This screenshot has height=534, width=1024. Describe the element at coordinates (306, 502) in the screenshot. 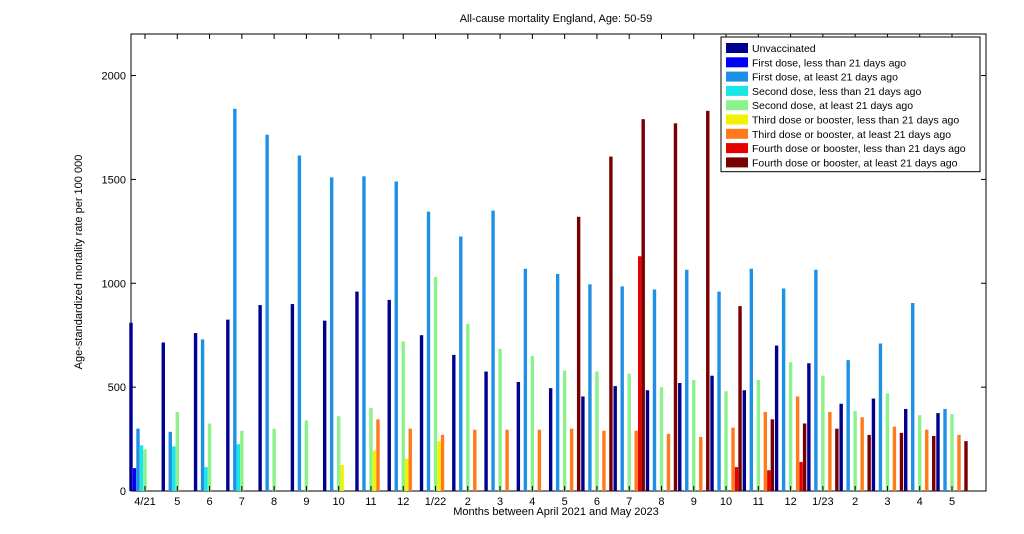

I see `x-tick-label: 9` at that location.